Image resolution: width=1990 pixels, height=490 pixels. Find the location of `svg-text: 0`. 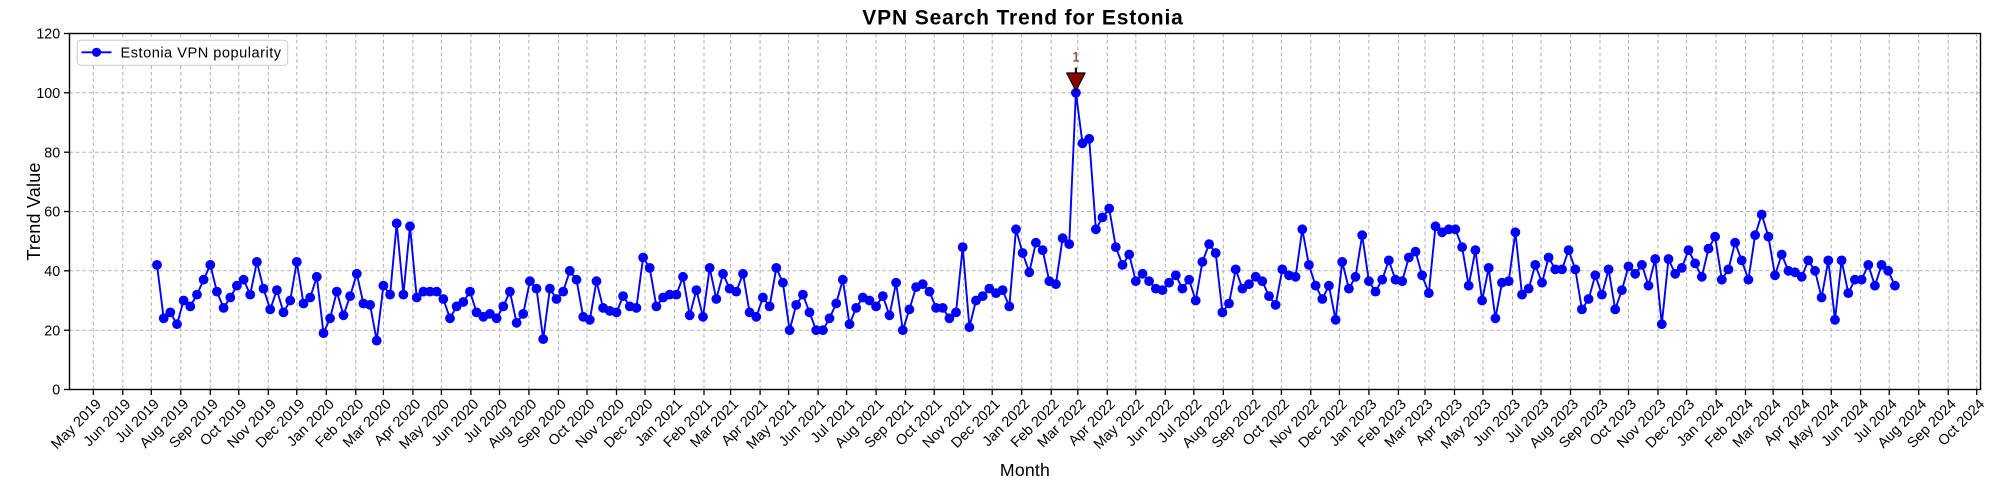

svg-text: 0 is located at coordinates (56, 391).